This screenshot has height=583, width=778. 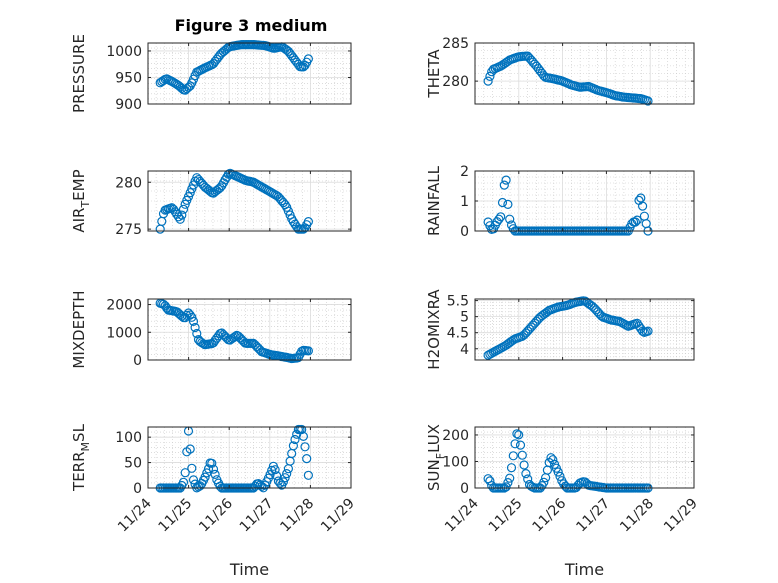 I want to click on ax-mixdepth-ylabel: MIXDEPTH, so click(x=79, y=329).